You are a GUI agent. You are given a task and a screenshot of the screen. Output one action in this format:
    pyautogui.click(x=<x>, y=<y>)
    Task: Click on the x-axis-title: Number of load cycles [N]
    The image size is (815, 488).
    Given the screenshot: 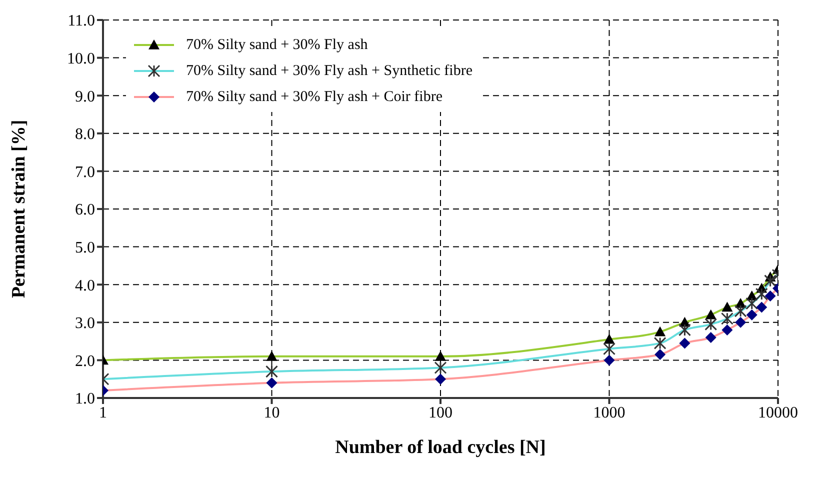 What is the action you would take?
    pyautogui.click(x=440, y=447)
    